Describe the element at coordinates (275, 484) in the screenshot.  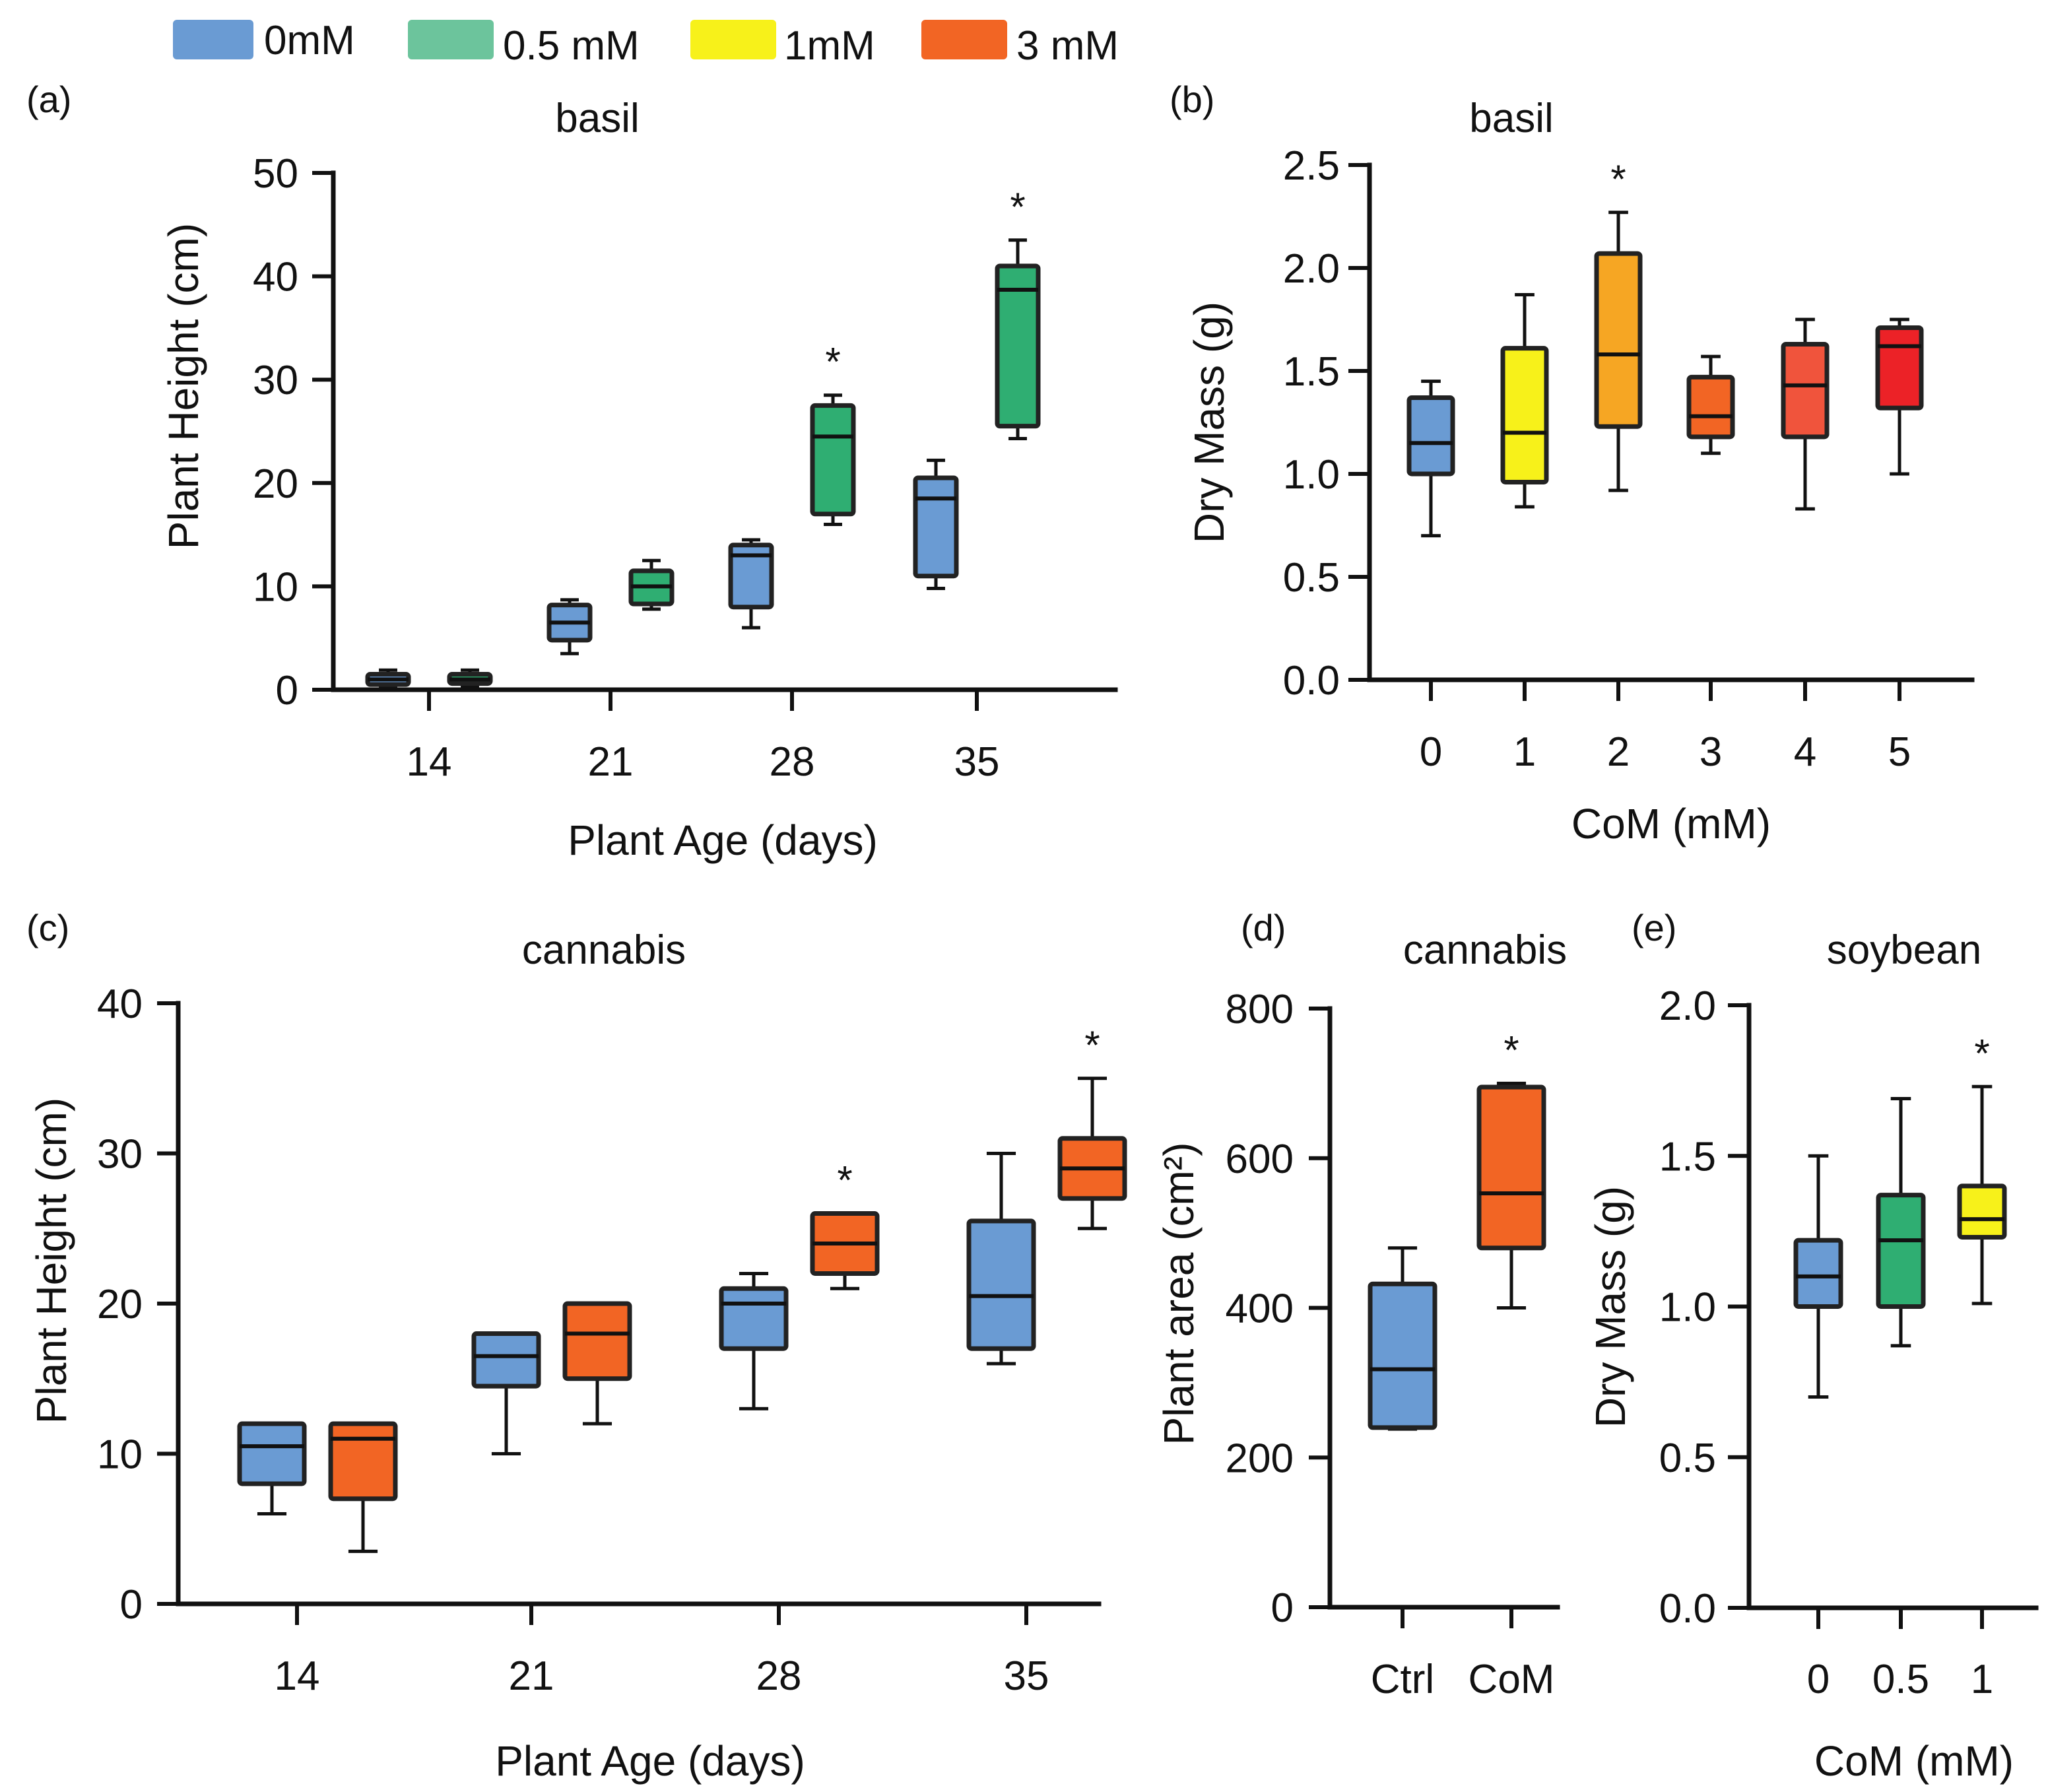
I see `y-tick-label: 20` at that location.